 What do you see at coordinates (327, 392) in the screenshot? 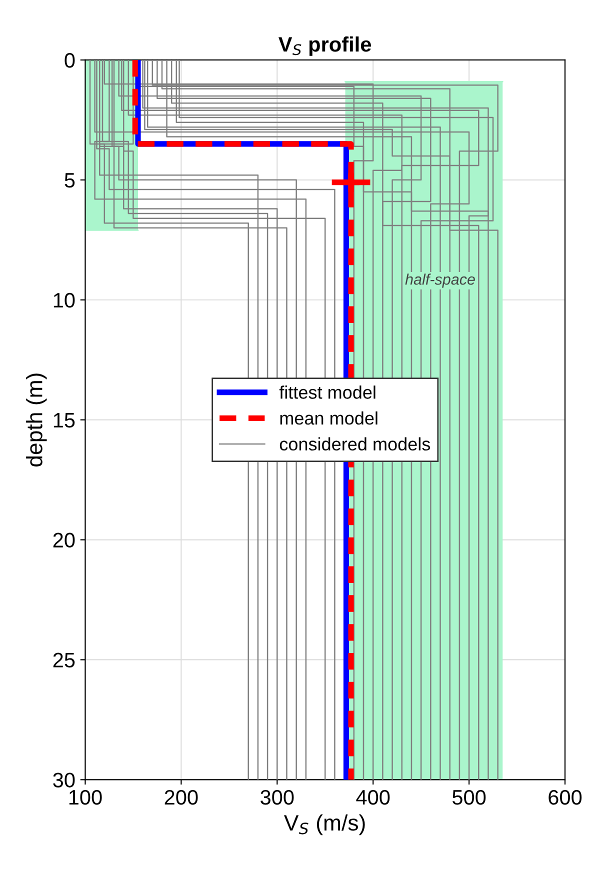
I see `legend-label: fittest model` at bounding box center [327, 392].